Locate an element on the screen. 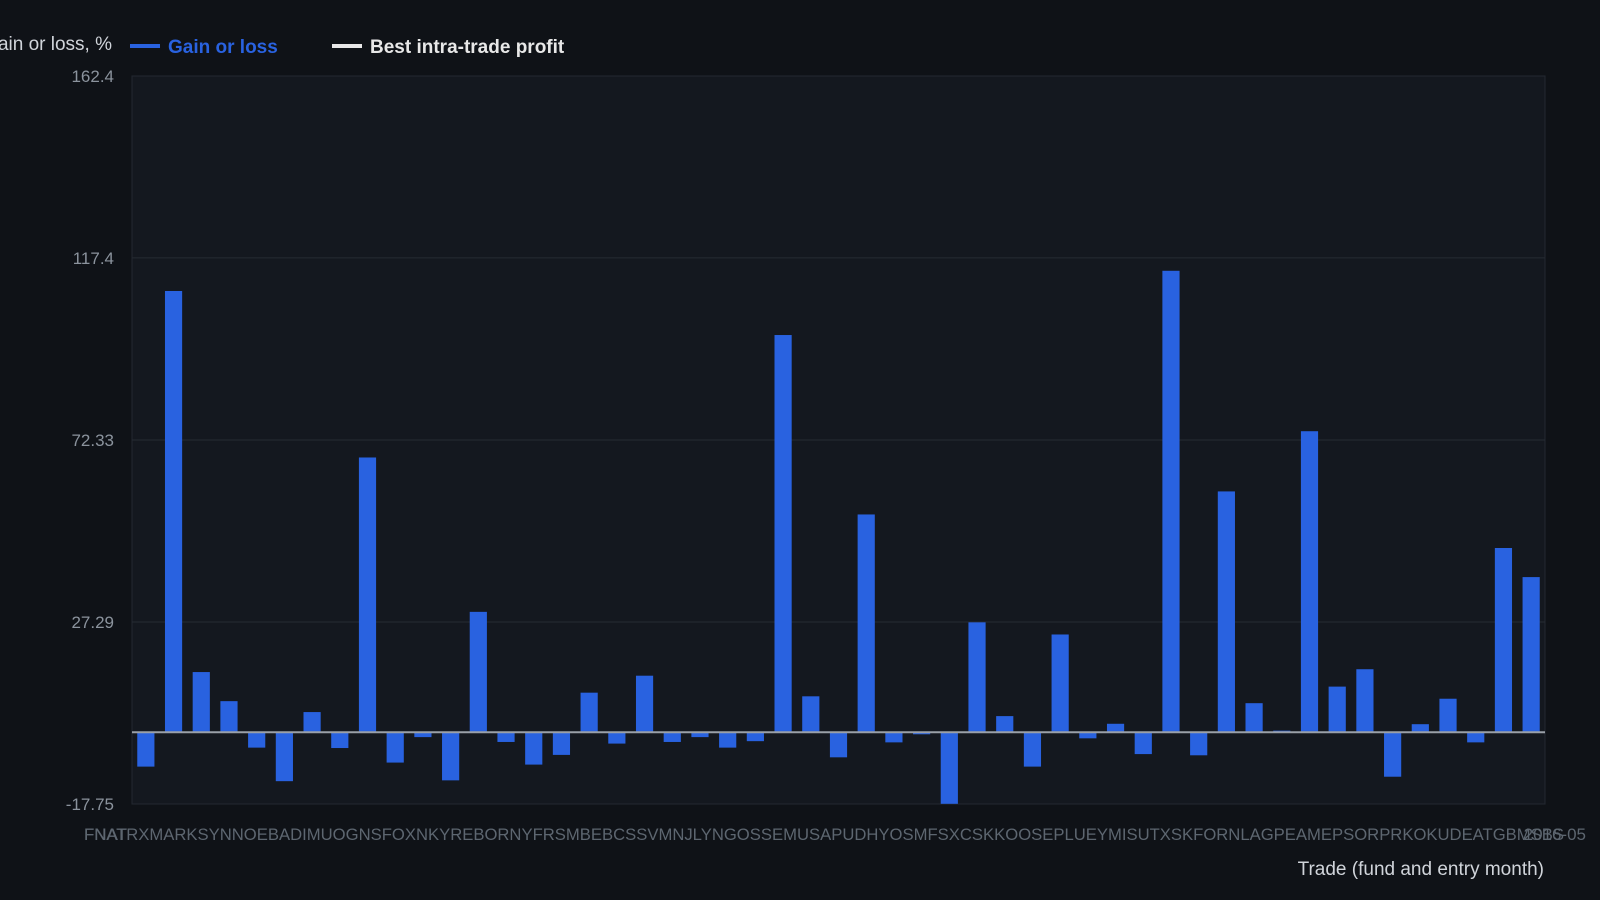 The width and height of the screenshot is (1600, 900). y-tick-label: 72.33 is located at coordinates (92, 440).